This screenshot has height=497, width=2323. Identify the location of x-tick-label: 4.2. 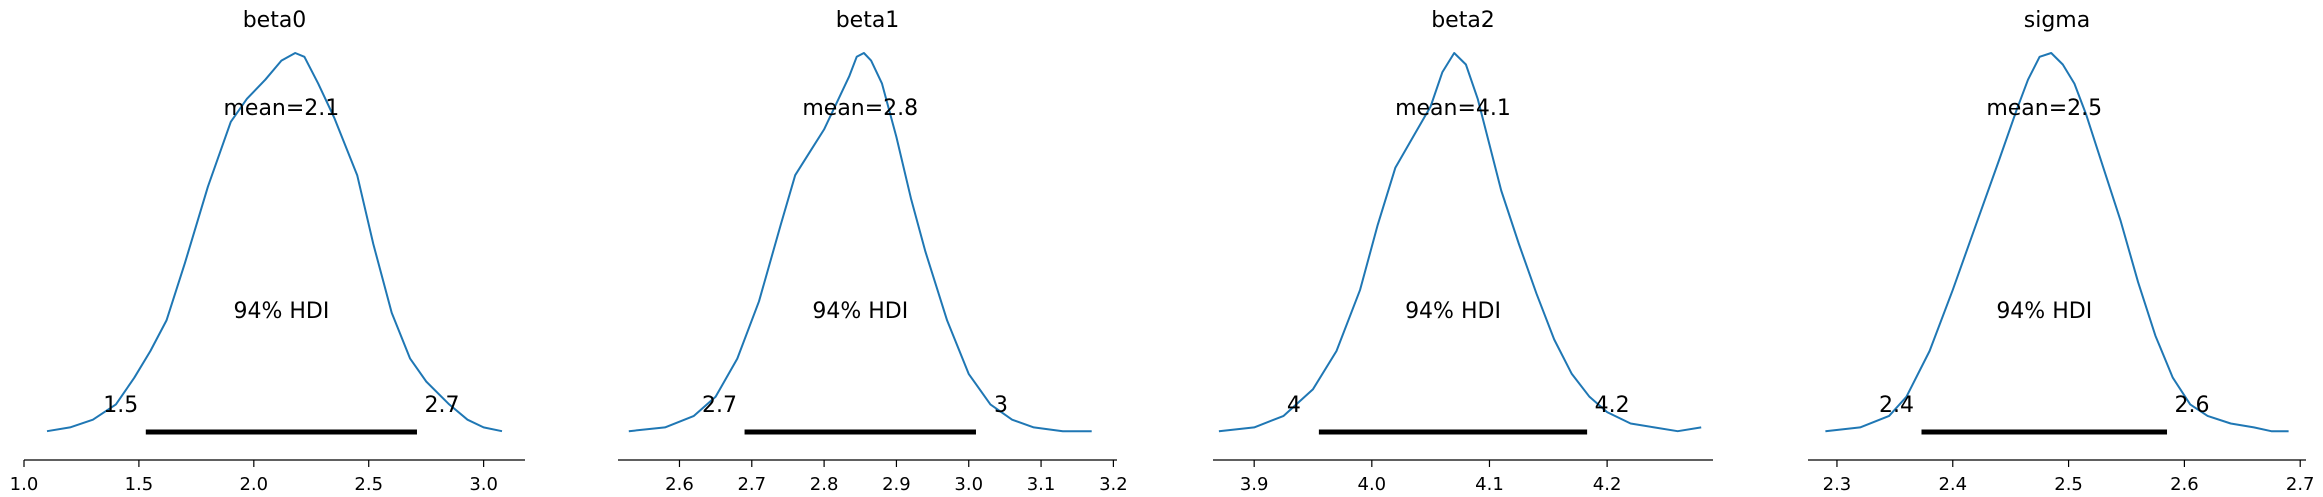
(1607, 484).